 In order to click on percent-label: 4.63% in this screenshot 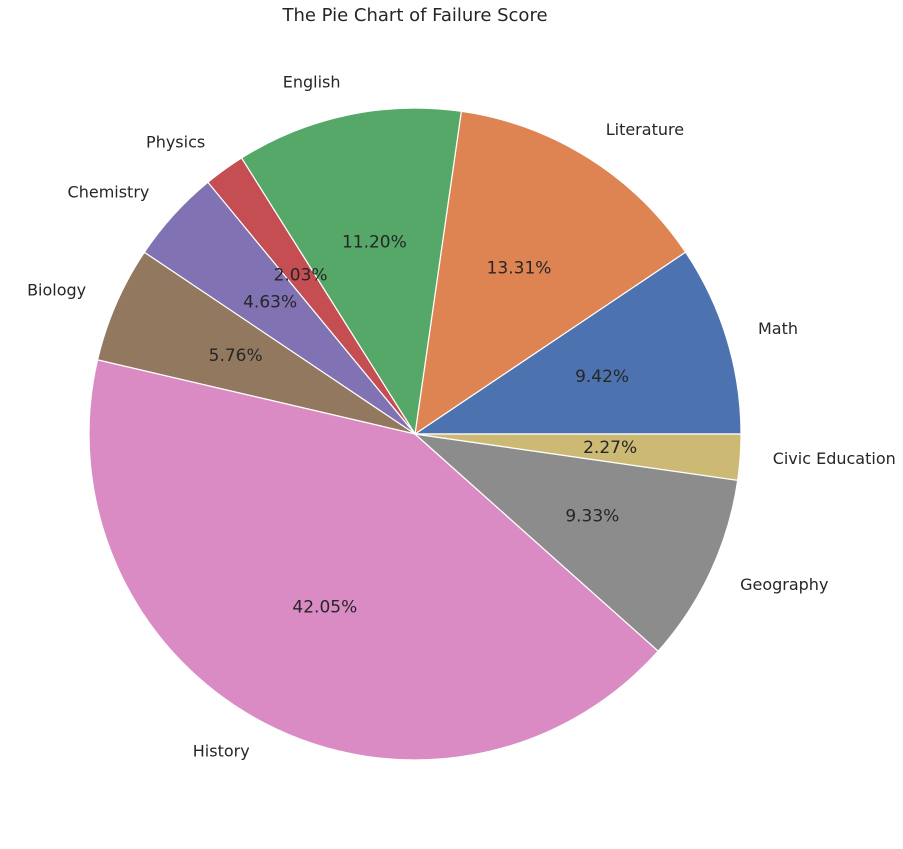, I will do `click(270, 303)`.